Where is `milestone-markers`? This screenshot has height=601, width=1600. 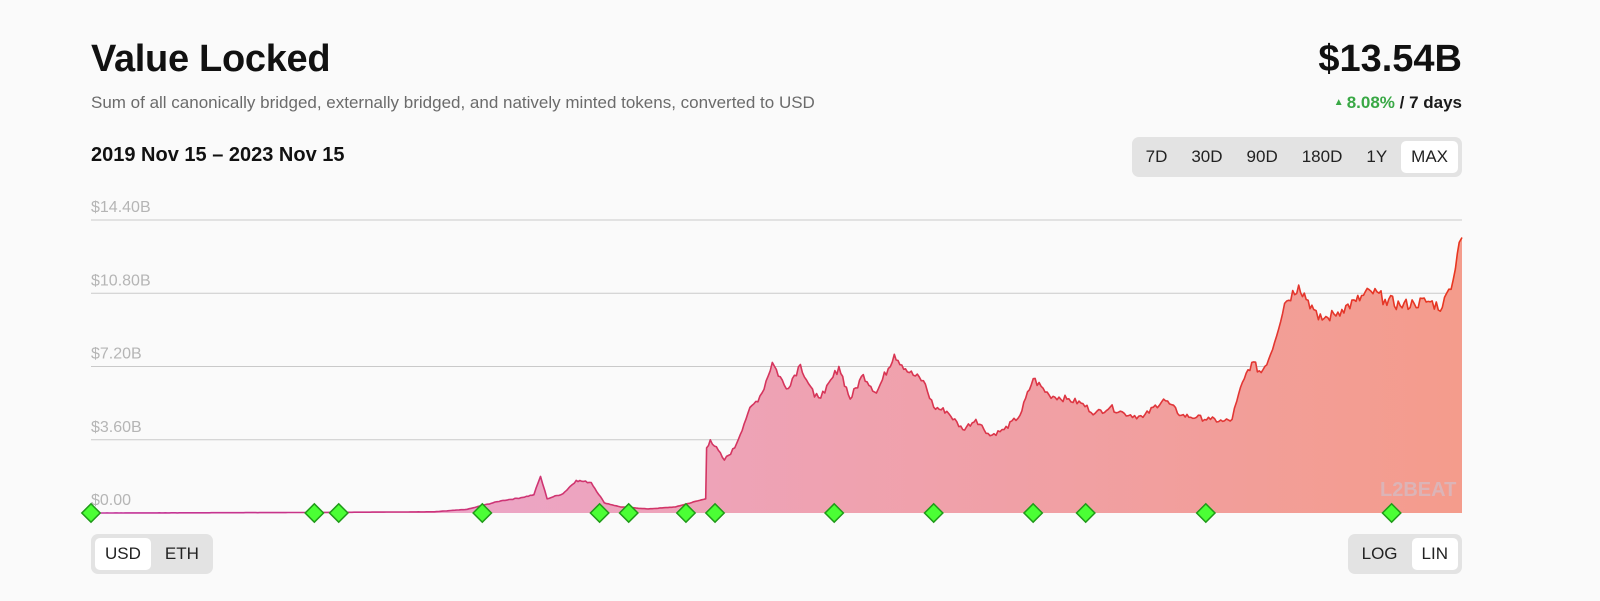
milestone-markers is located at coordinates (741, 513).